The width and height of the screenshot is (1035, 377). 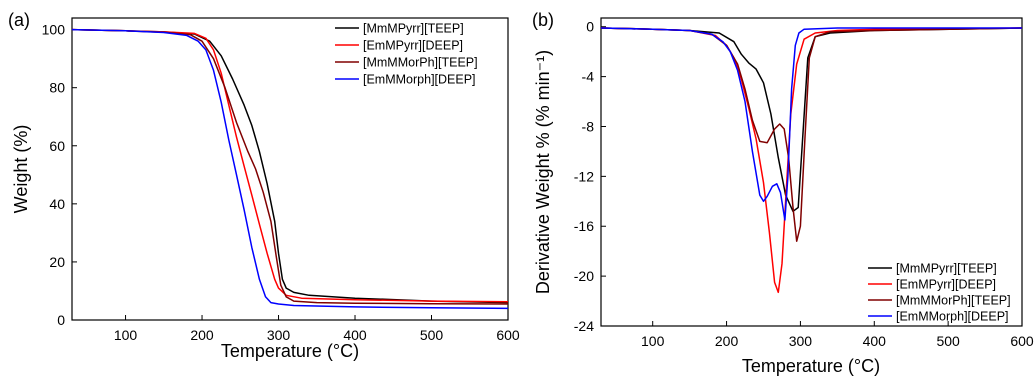 I want to click on y-tick-label: 80, so click(x=57, y=88).